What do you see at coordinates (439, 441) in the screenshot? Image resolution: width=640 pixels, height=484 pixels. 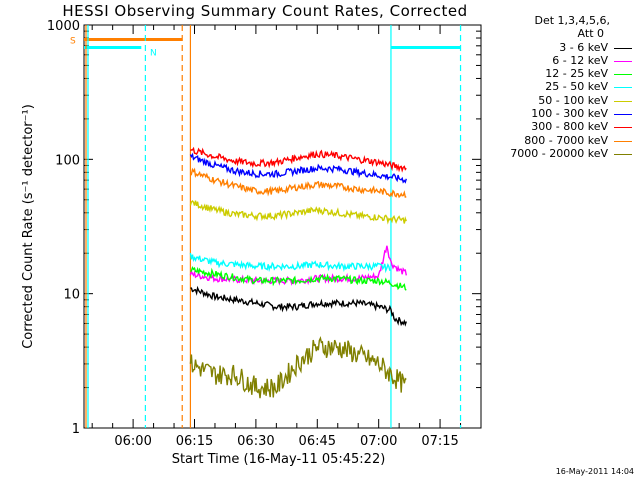 I see `x-tick-label: 07:15` at bounding box center [439, 441].